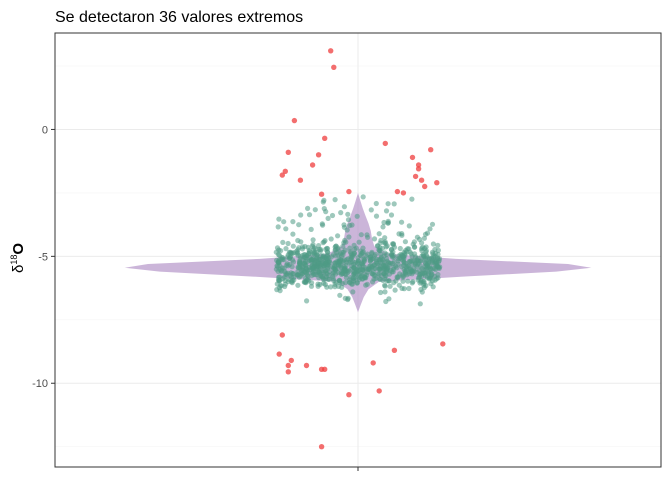  What do you see at coordinates (18, 249) in the screenshot?
I see `y-label-element: O` at bounding box center [18, 249].